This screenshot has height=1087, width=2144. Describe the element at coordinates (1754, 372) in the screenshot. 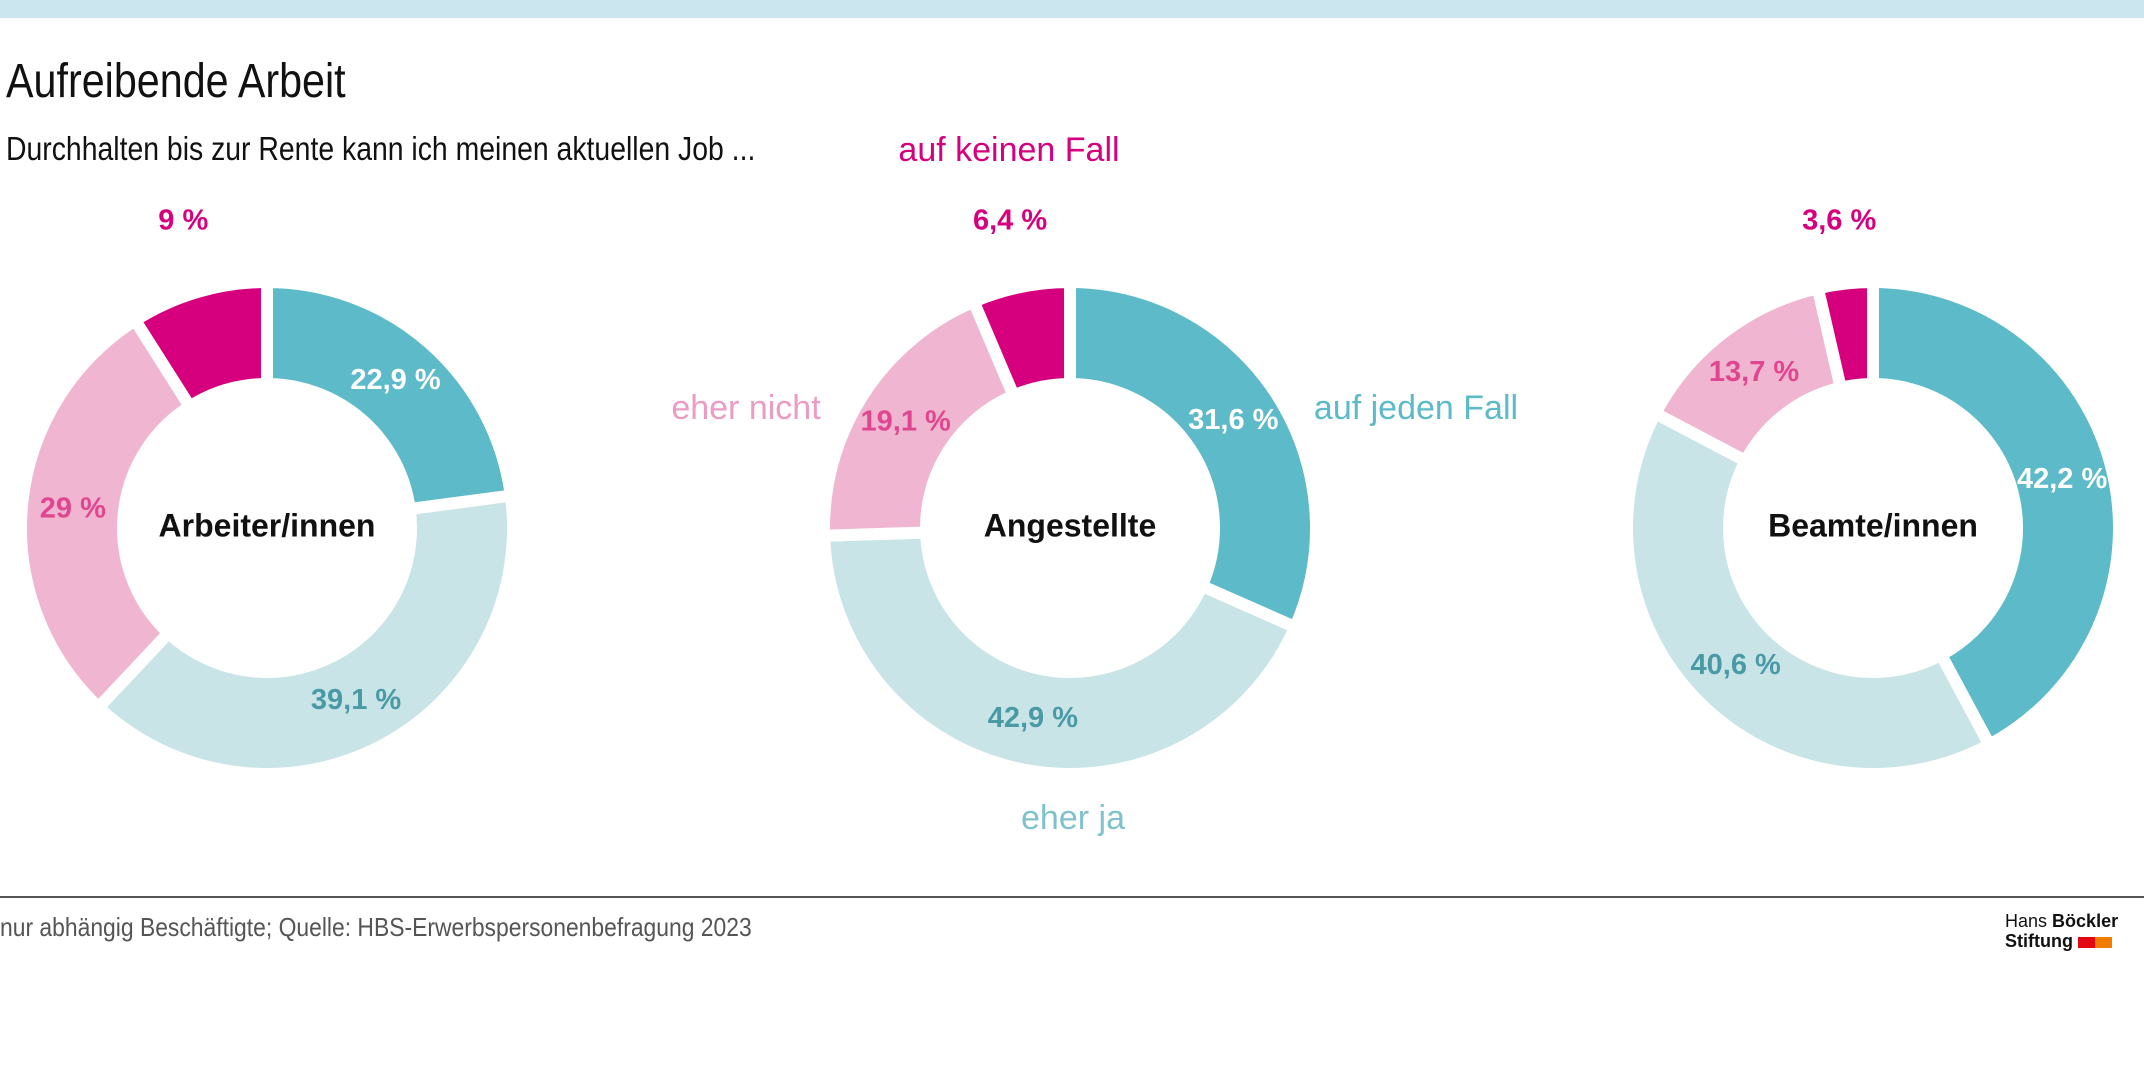

I see `slice-value-label: 13,7 %` at that location.